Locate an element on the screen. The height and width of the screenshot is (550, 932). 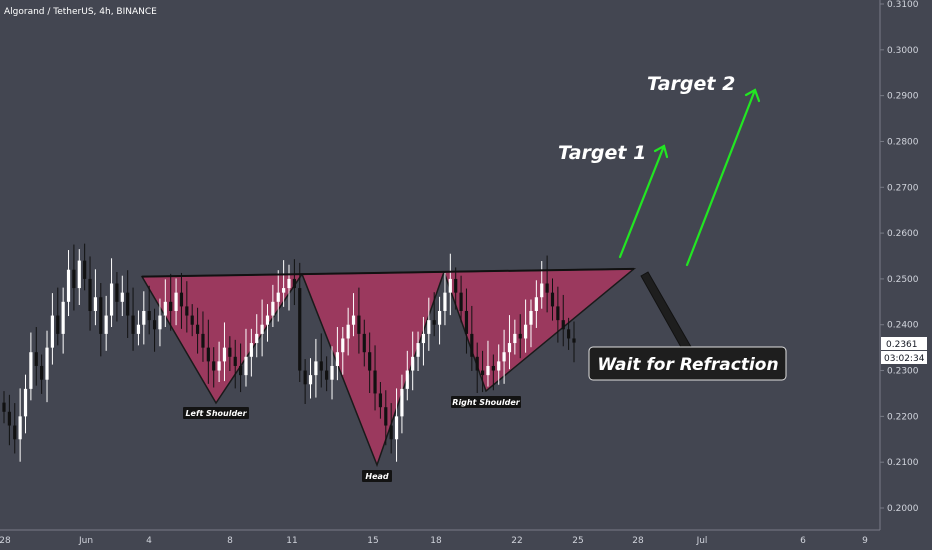
x-tick-label: 25 is located at coordinates (577, 541).